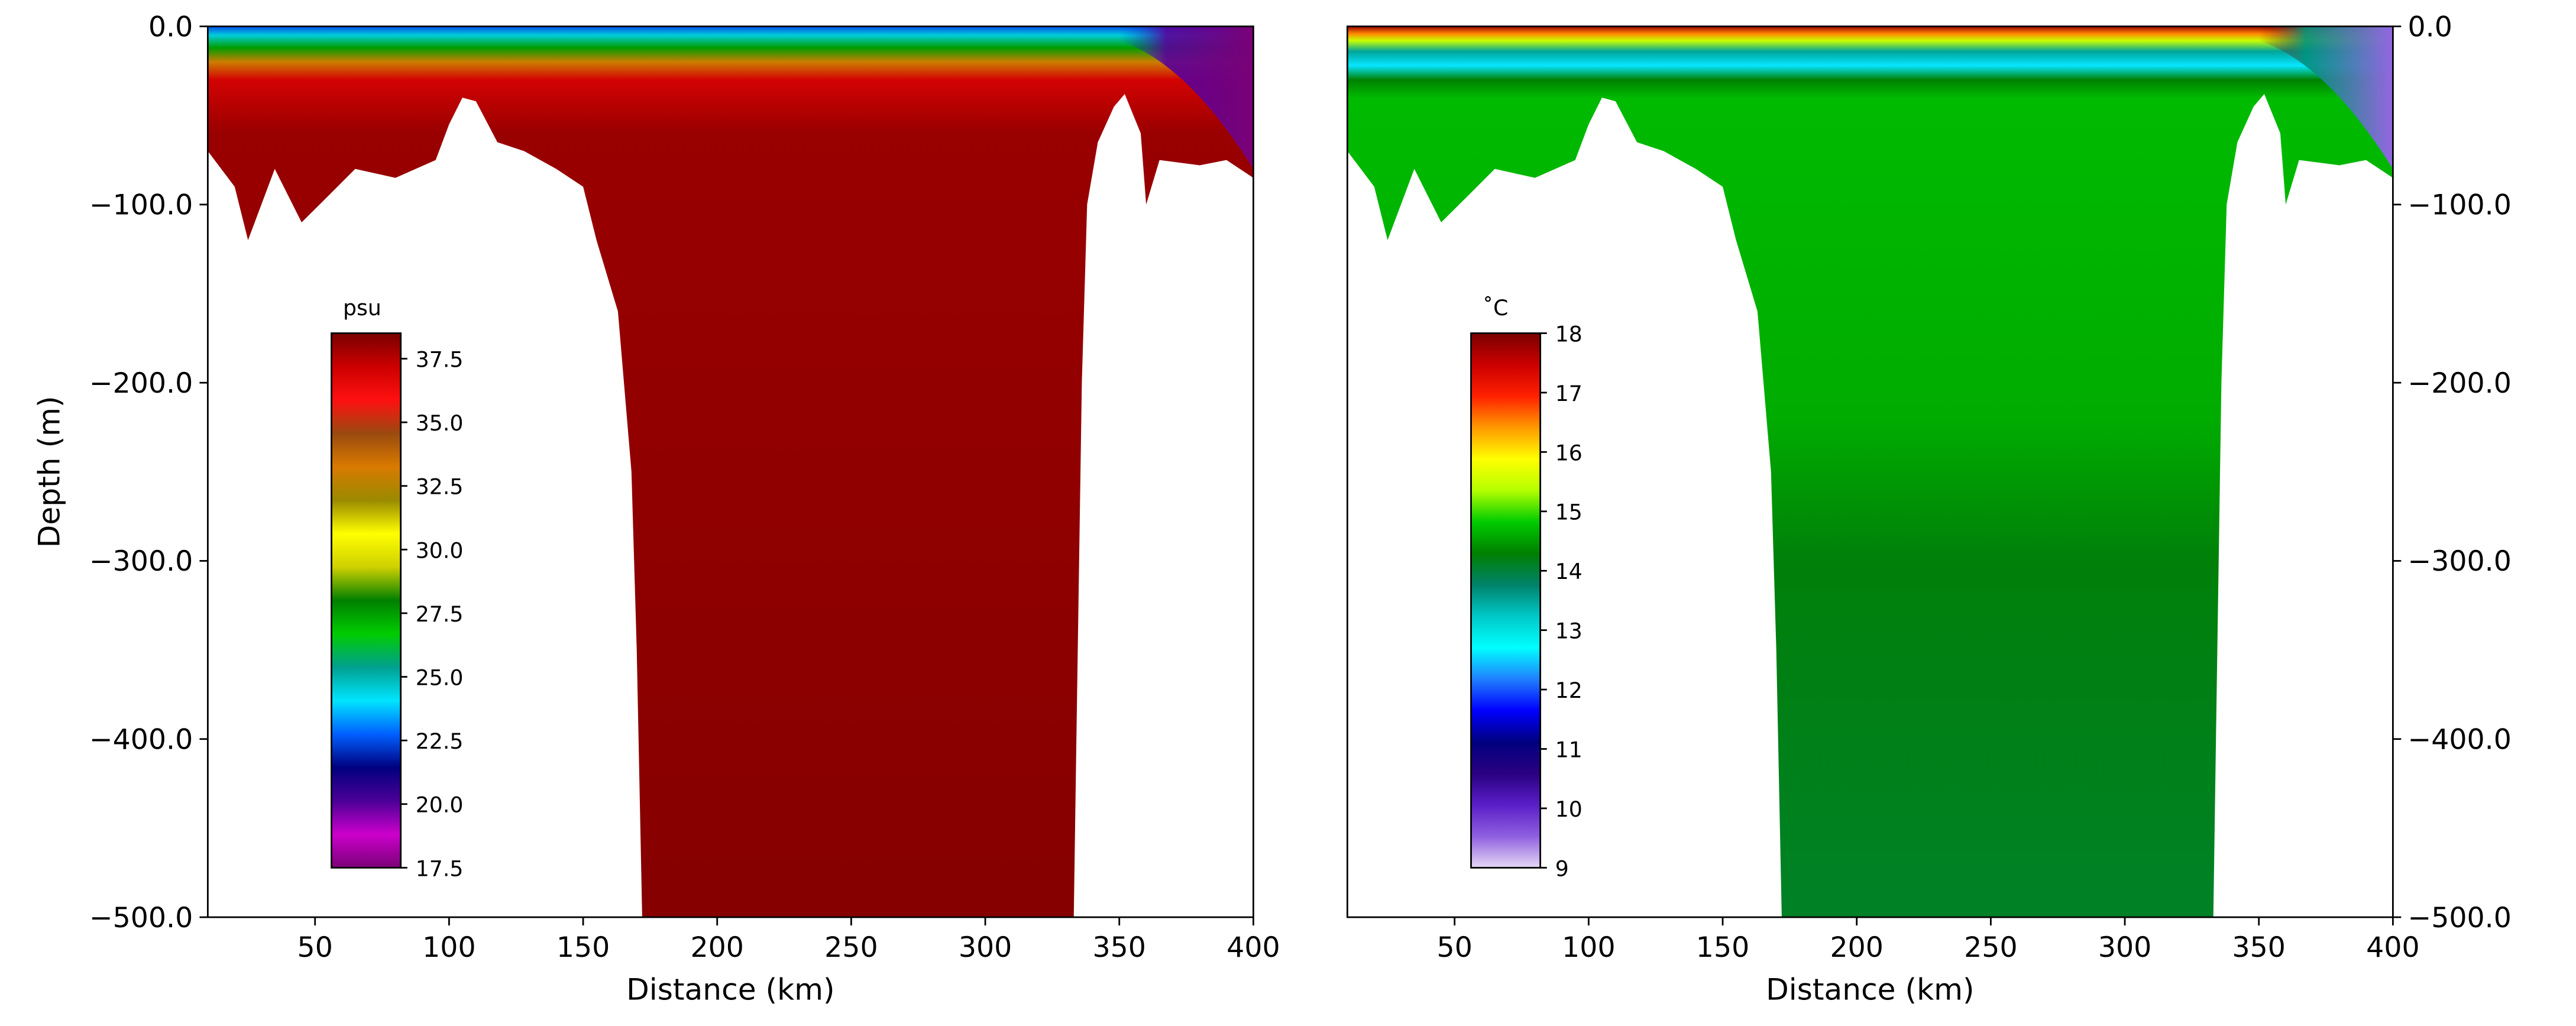 The image size is (2576, 1026). I want to click on salinity-y-axis-label: Depth (m), so click(48, 472).